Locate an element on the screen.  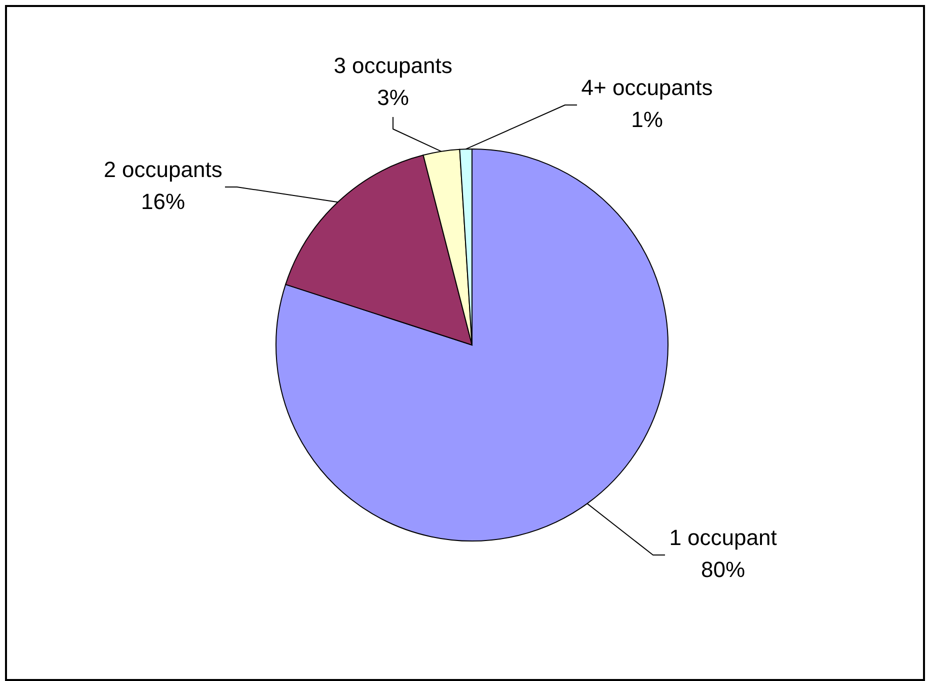
slice-label: 3 occupants is located at coordinates (393, 65).